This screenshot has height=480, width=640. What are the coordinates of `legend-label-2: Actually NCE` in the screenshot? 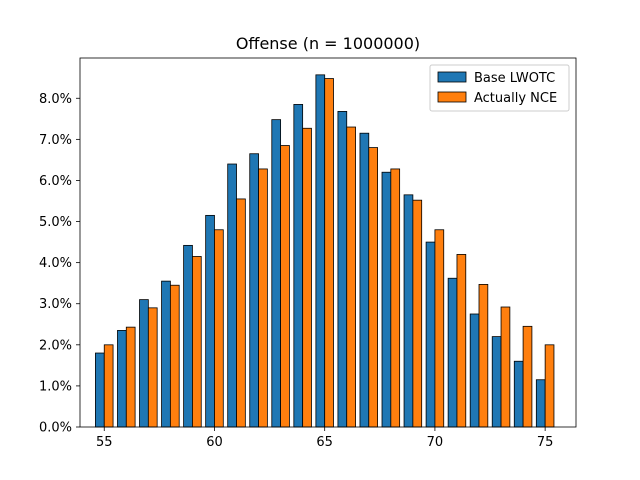 It's located at (515, 98).